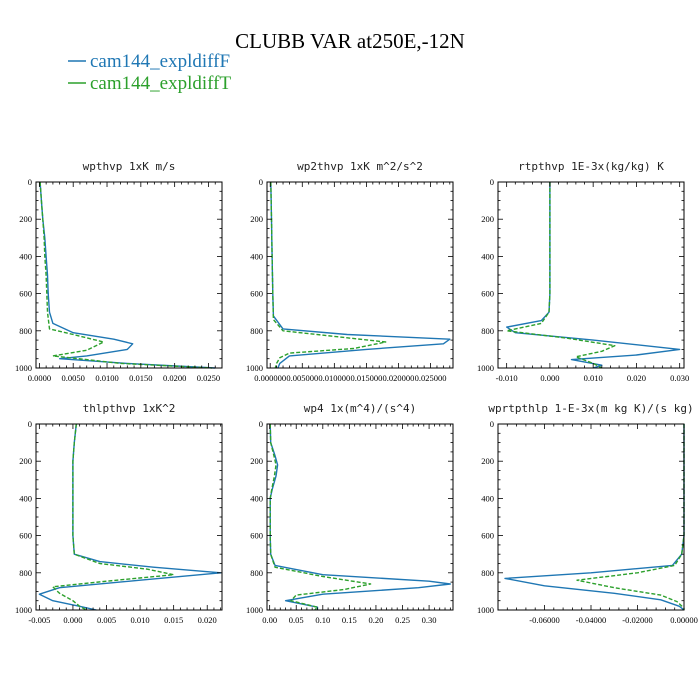 This screenshot has height=700, width=700. Describe the element at coordinates (73, 378) in the screenshot. I see `x-tick-label: 0.0050` at that location.